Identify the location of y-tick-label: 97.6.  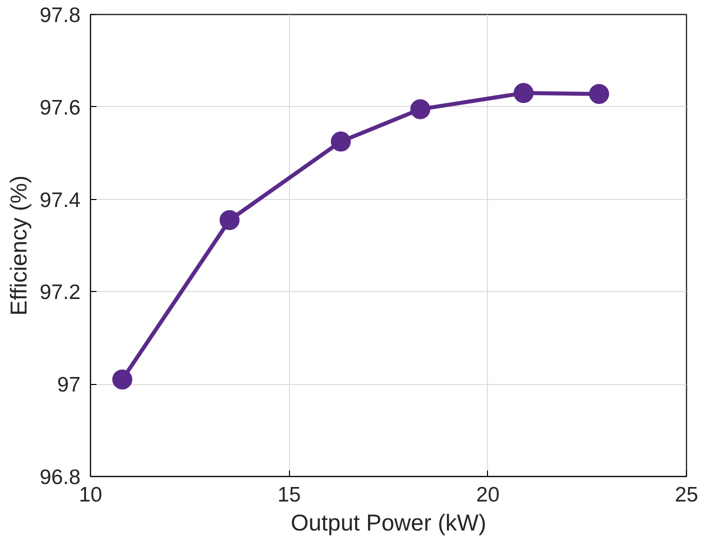
(60, 108).